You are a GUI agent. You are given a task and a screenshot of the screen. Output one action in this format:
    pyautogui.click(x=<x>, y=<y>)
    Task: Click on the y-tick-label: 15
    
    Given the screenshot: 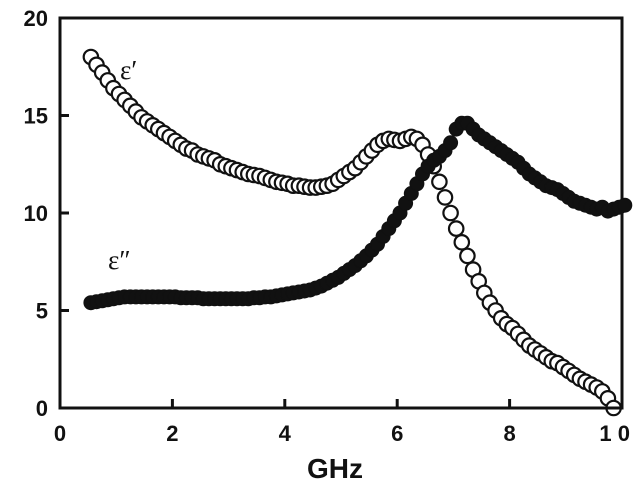 What is the action you would take?
    pyautogui.click(x=36, y=116)
    